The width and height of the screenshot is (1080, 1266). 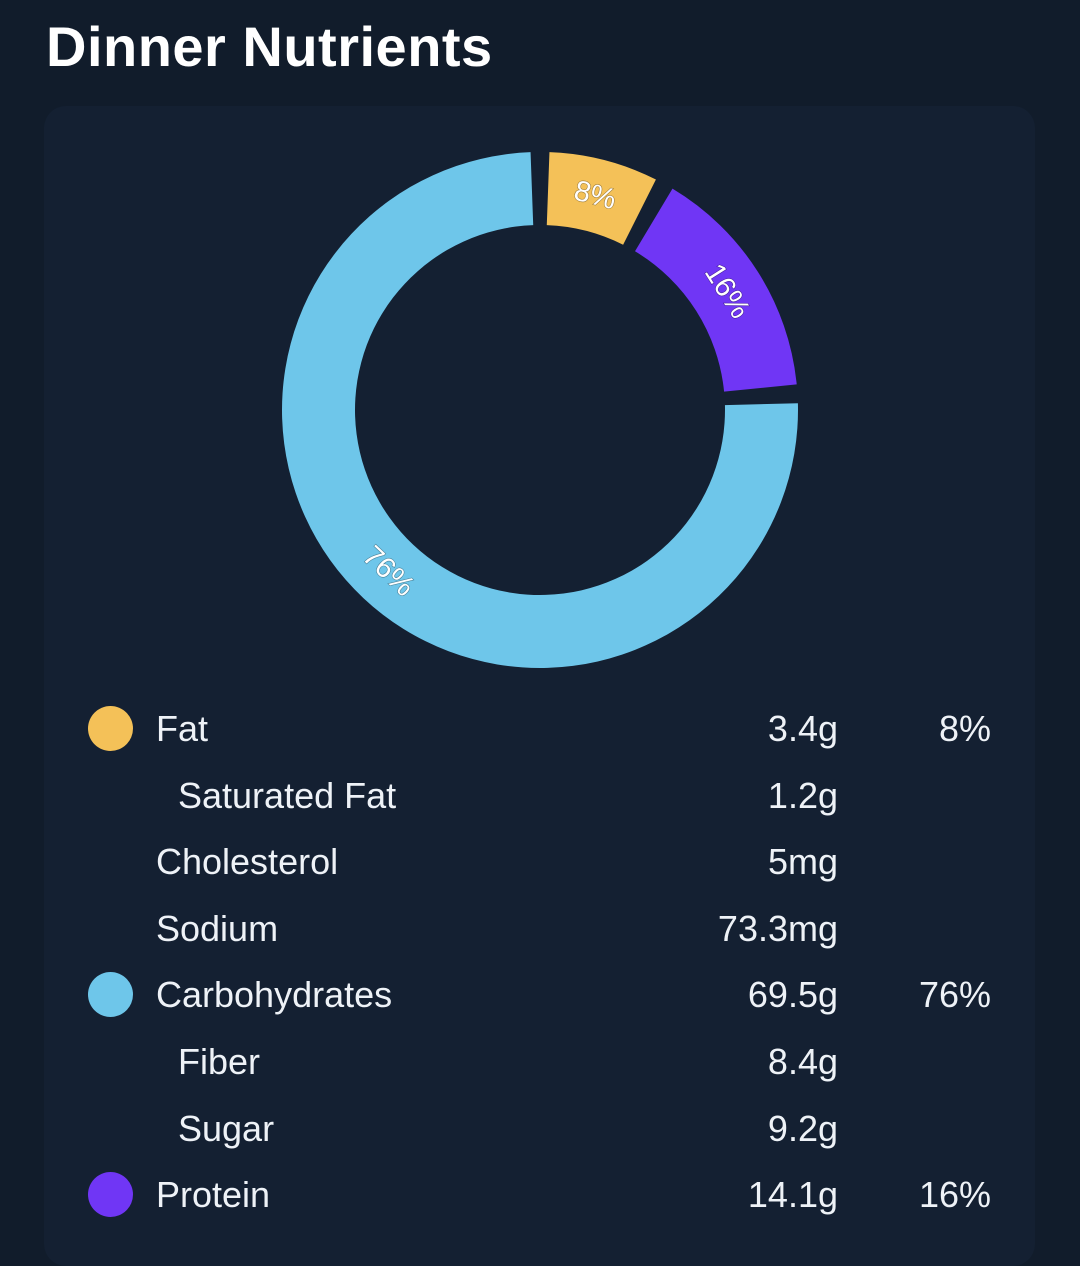 What do you see at coordinates (716, 290) in the screenshot?
I see `donut-slice-protein` at bounding box center [716, 290].